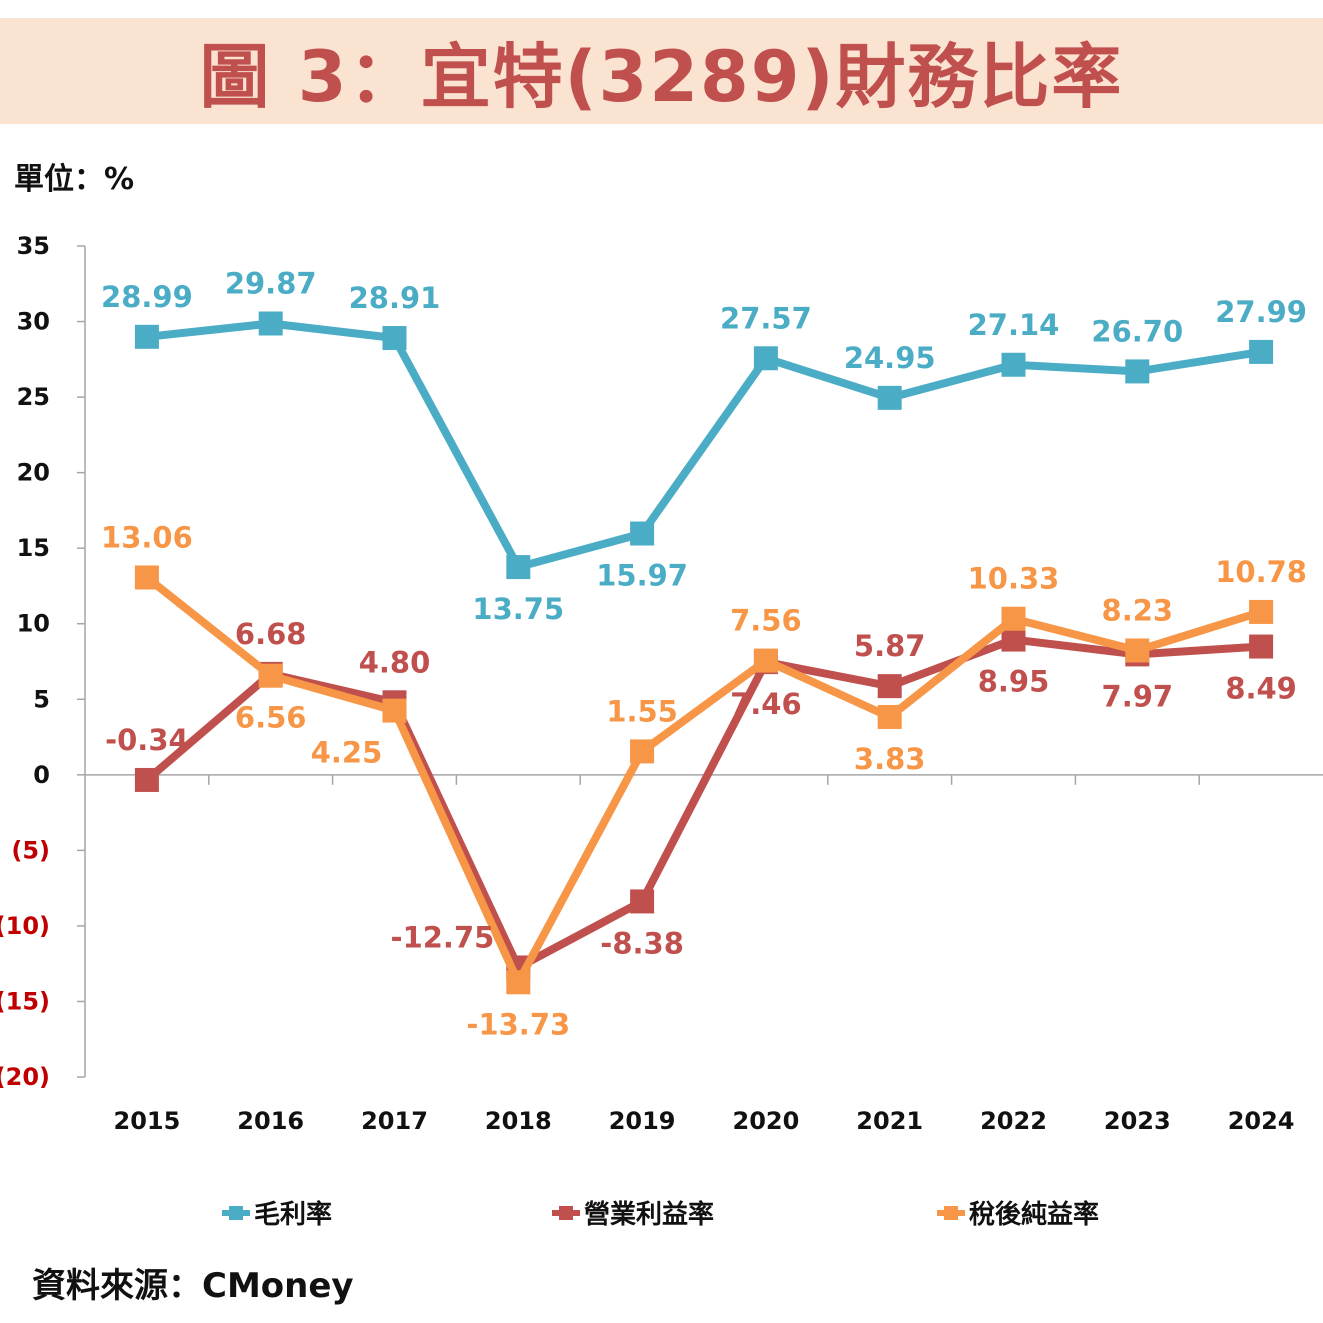 The height and width of the screenshot is (1323, 1323). Describe the element at coordinates (147, 1121) in the screenshot. I see `x-tick-label: 2015` at that location.